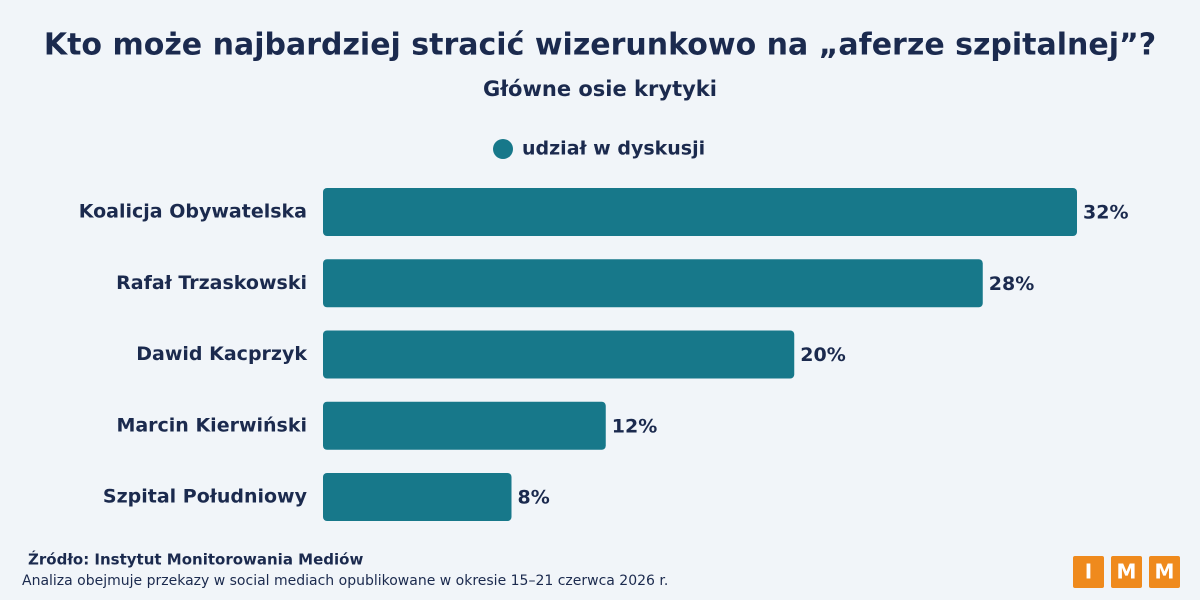 The height and width of the screenshot is (600, 1200). I want to click on value-label: 20%, so click(822, 355).